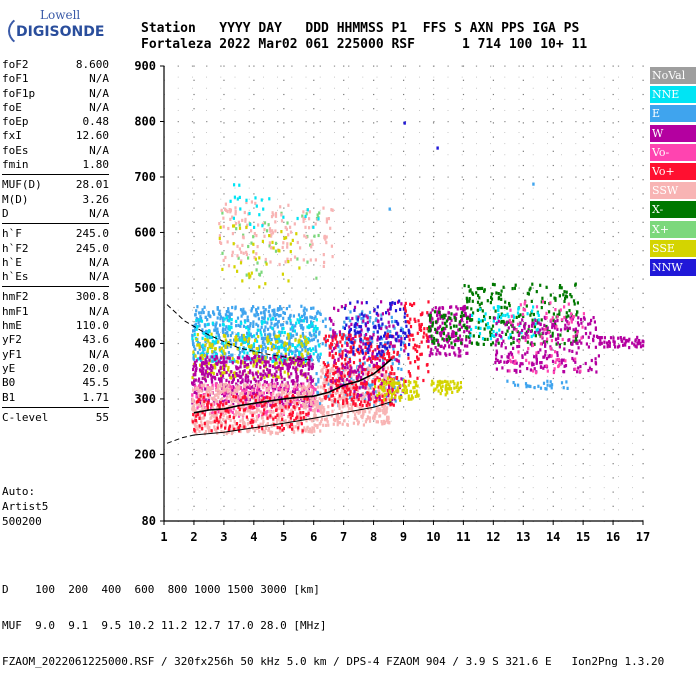 The image size is (700, 680). I want to click on param-row: D N/A, so click(55, 214).